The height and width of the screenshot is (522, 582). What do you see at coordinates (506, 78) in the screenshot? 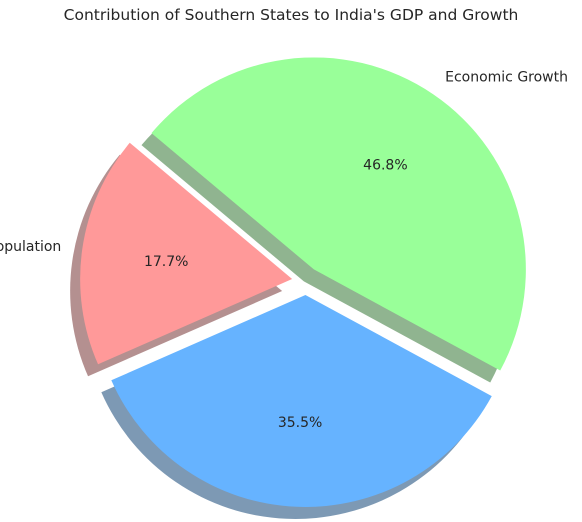
I see `category-label-economic-growth: Economic Growth` at bounding box center [506, 78].